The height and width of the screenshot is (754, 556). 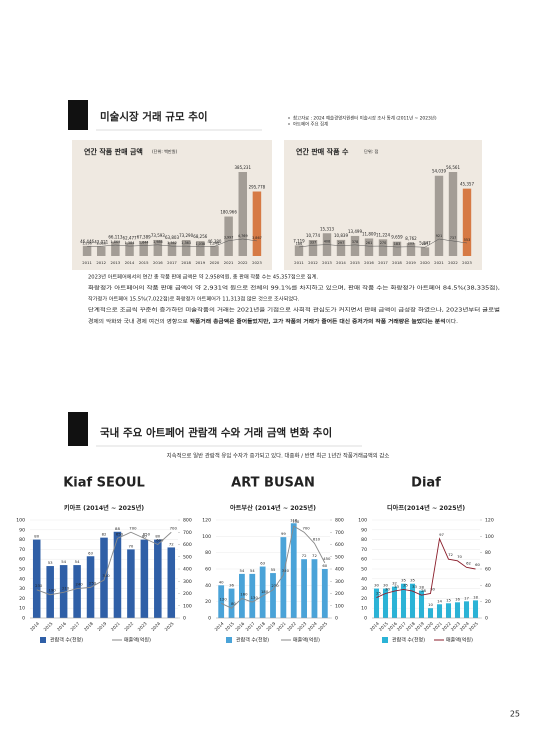 What do you see at coordinates (369, 243) in the screenshot?
I see `secondary-label: 261` at bounding box center [369, 243].